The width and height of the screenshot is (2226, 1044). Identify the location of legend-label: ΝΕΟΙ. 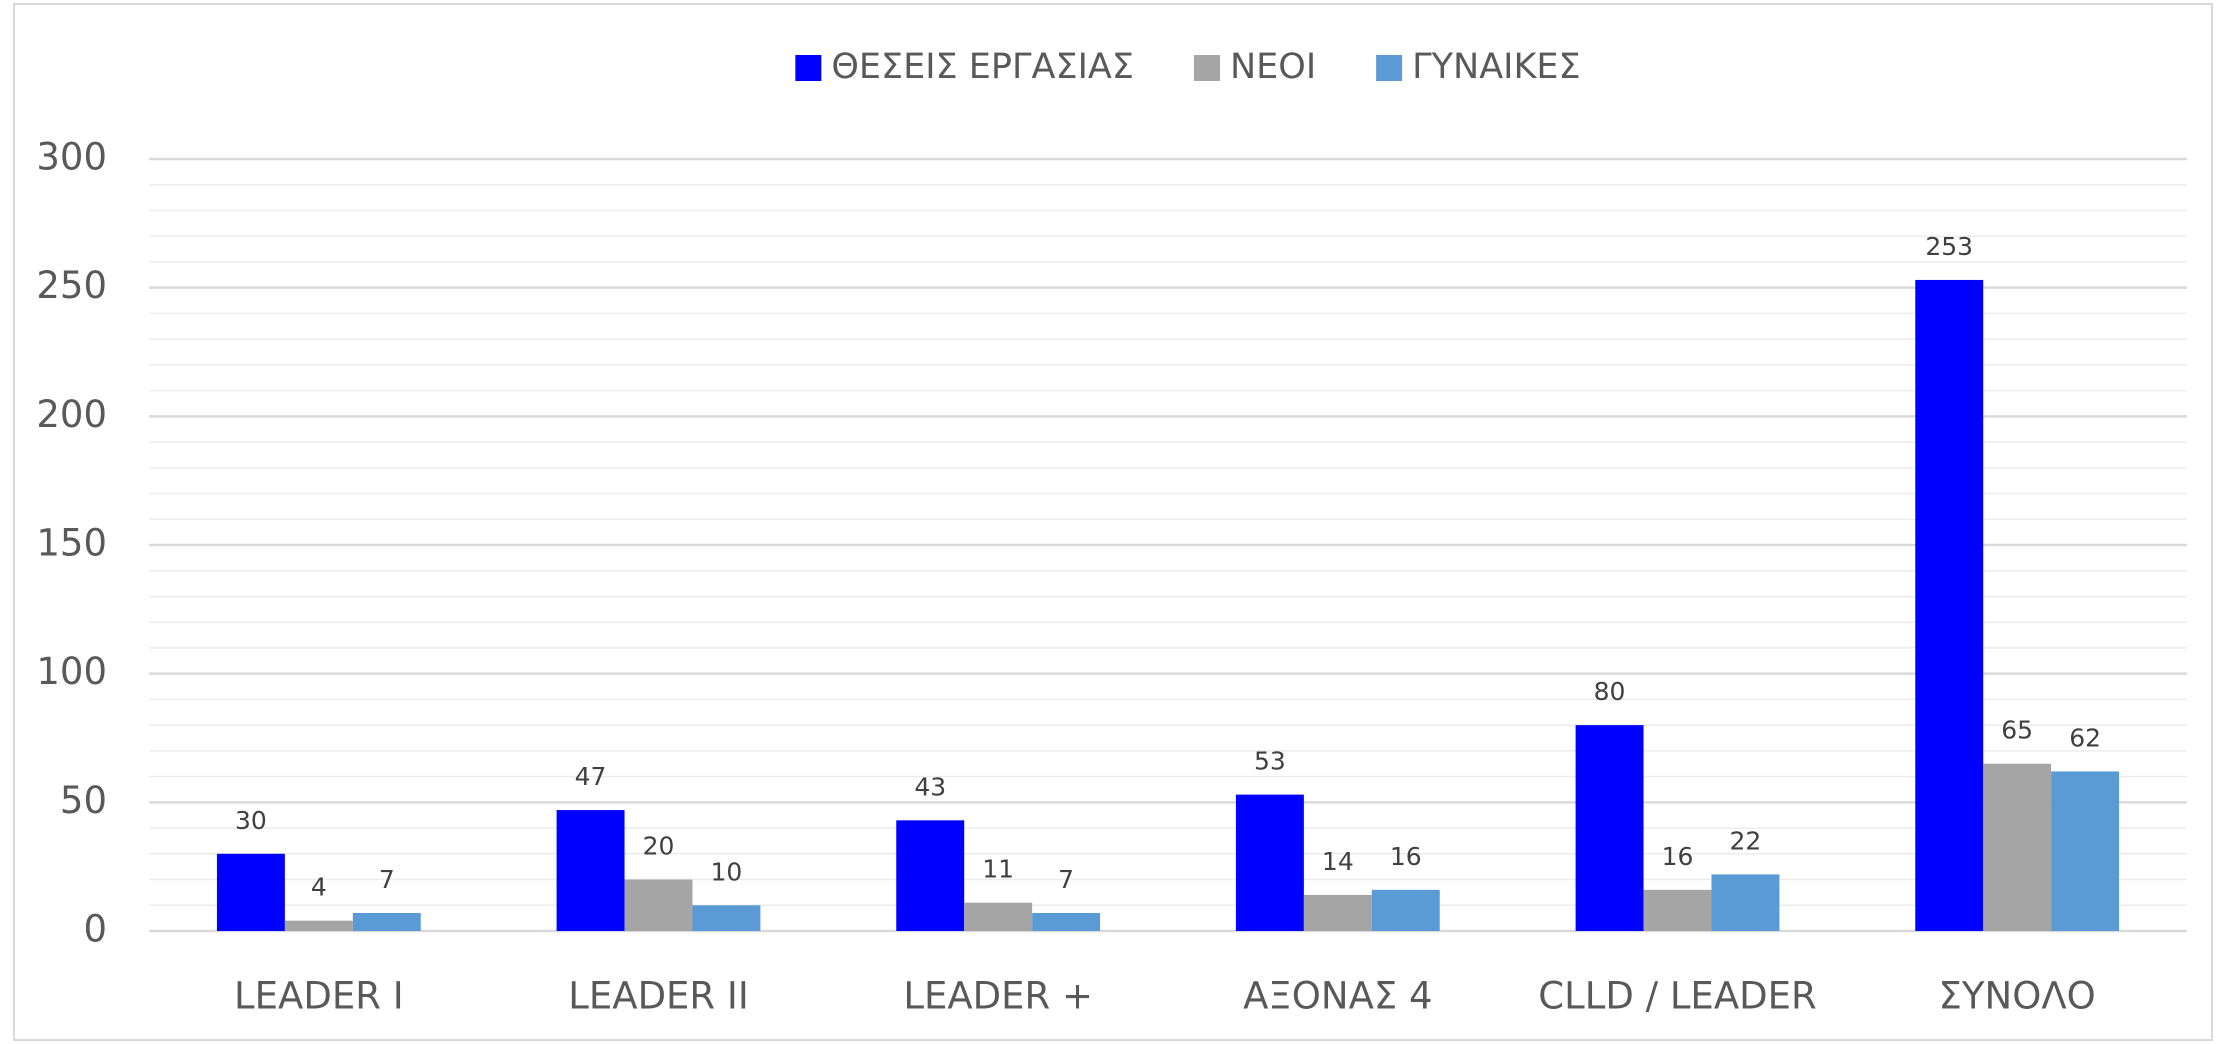
(1273, 67).